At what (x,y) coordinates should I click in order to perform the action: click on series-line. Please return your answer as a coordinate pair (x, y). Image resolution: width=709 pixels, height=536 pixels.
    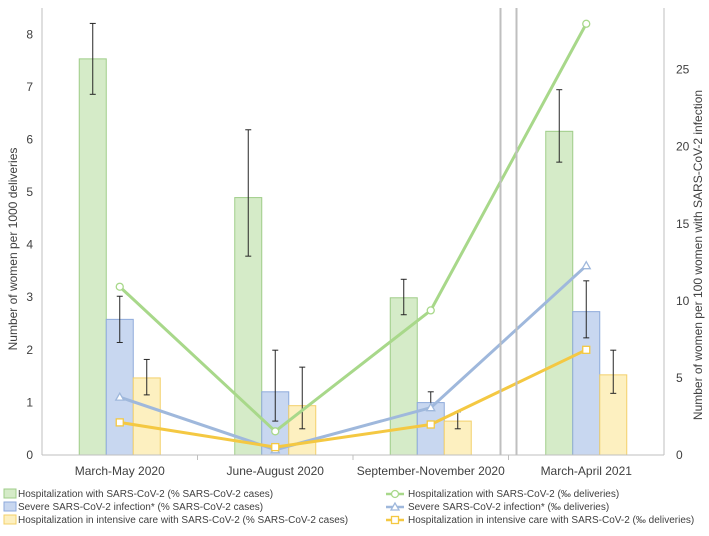
    Looking at the image, I should click on (353, 398).